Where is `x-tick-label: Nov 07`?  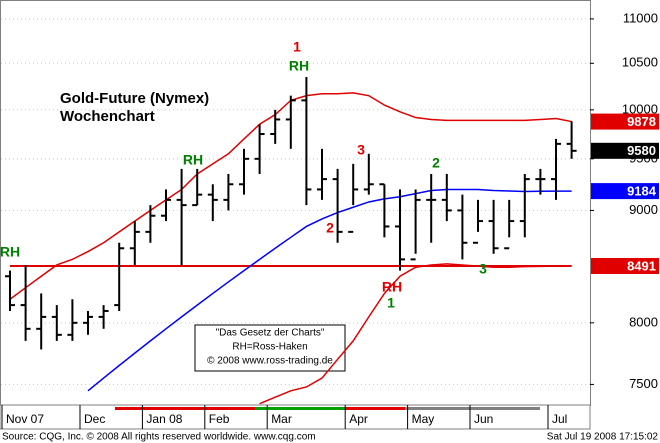
x-tick-label: Nov 07 is located at coordinates (25, 419).